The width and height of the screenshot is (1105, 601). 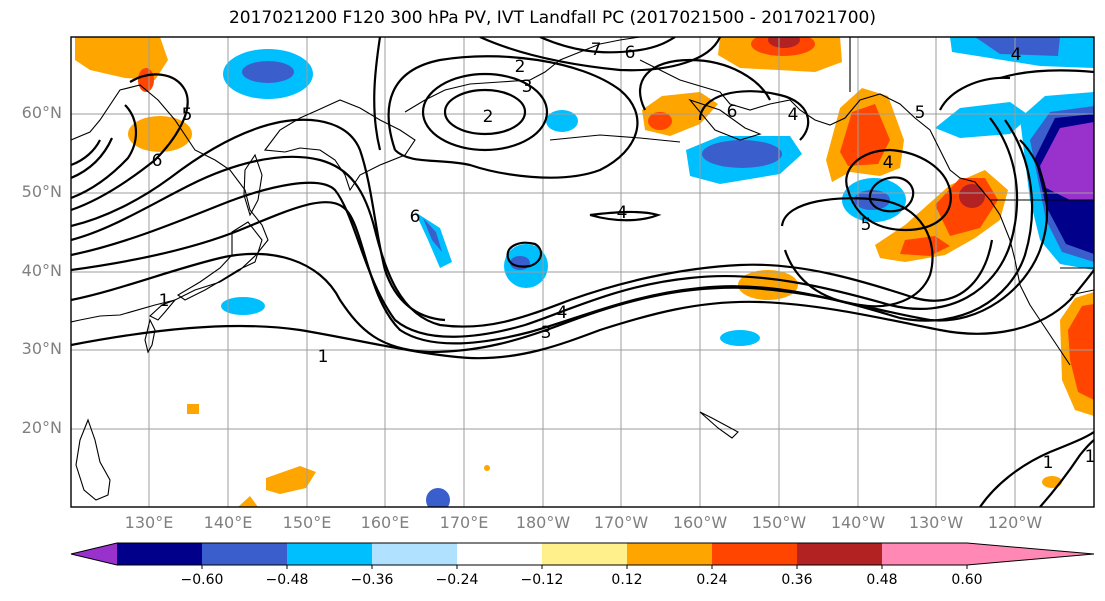 I want to click on colorbar-label: −0.48, so click(x=287, y=580).